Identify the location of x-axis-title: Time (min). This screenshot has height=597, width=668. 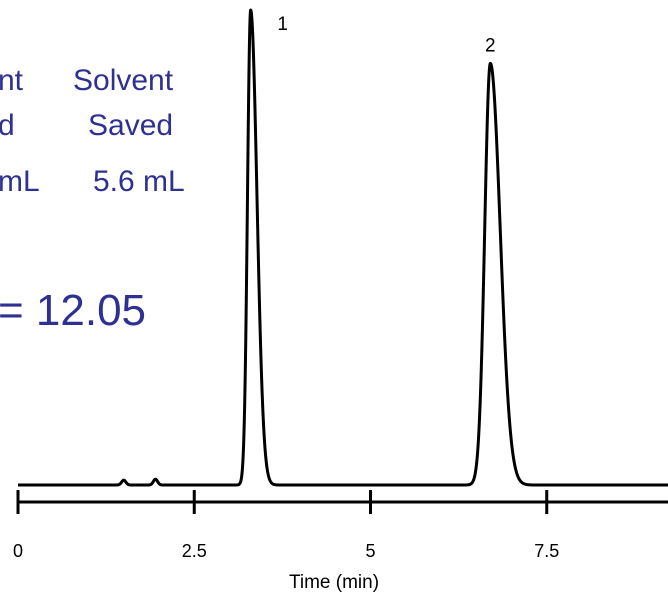
(334, 582).